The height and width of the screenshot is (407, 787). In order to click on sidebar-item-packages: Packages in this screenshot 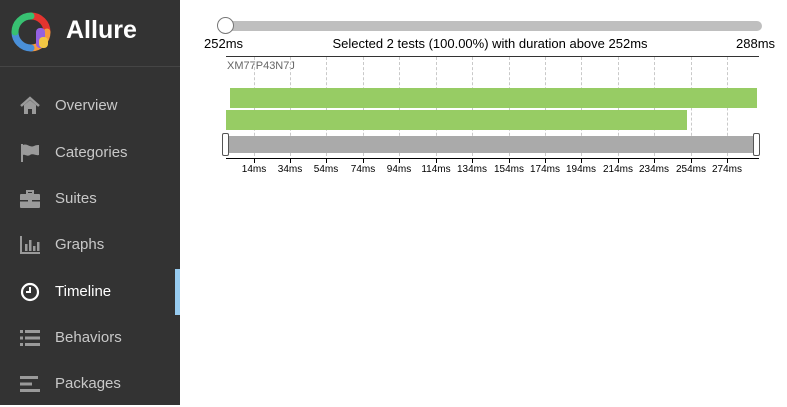, I will do `click(90, 384)`.